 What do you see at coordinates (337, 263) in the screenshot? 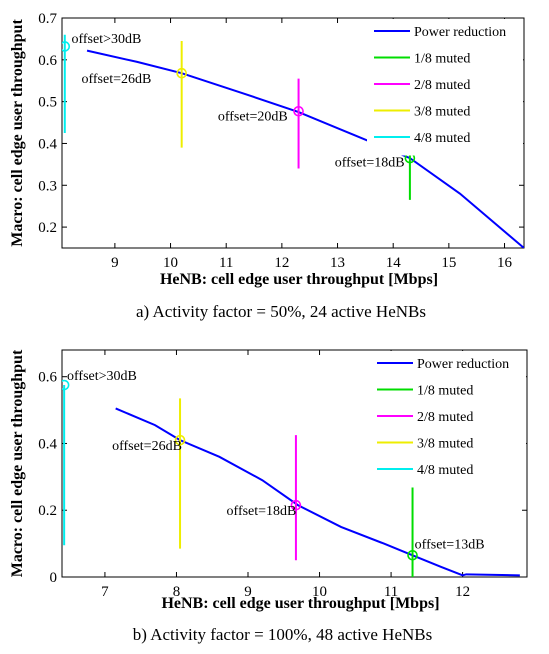
I see `x-tick-label: 13` at bounding box center [337, 263].